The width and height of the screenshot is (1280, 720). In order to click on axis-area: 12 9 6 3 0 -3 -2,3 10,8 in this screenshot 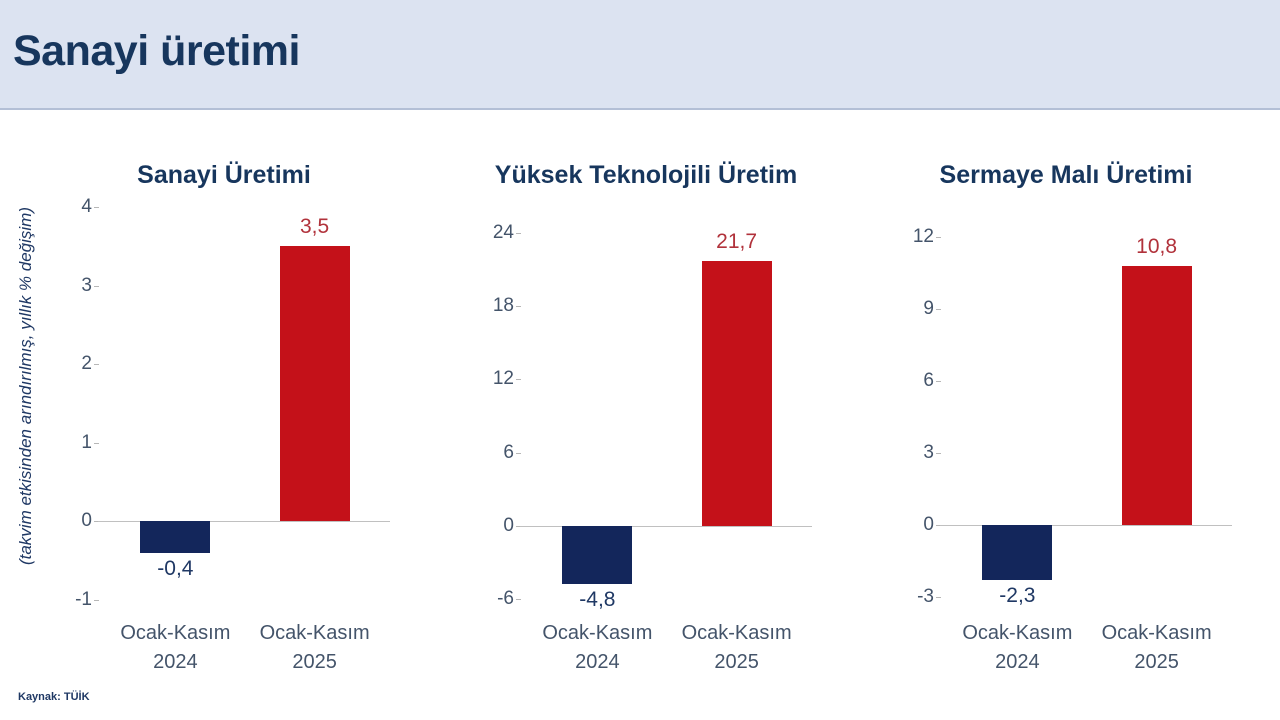, I will do `click(1072, 416)`.